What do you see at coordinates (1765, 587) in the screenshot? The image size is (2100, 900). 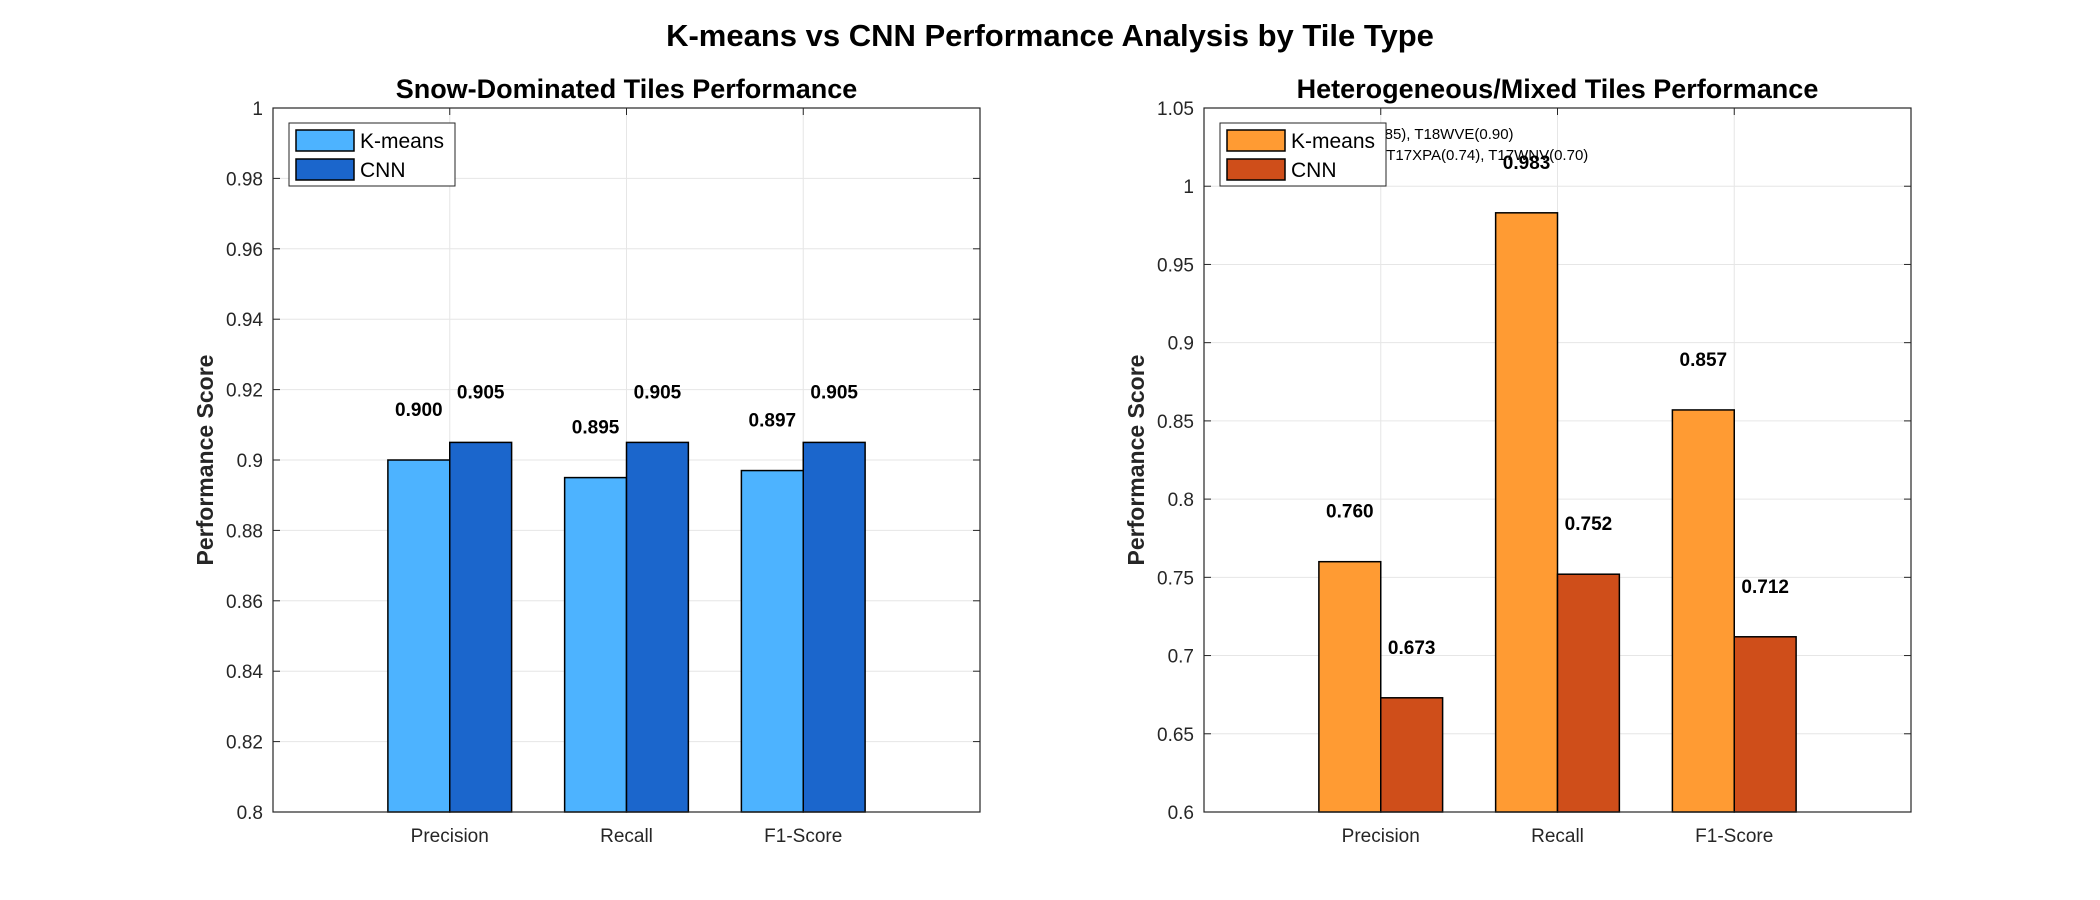 I see `data-label: 0.712` at bounding box center [1765, 587].